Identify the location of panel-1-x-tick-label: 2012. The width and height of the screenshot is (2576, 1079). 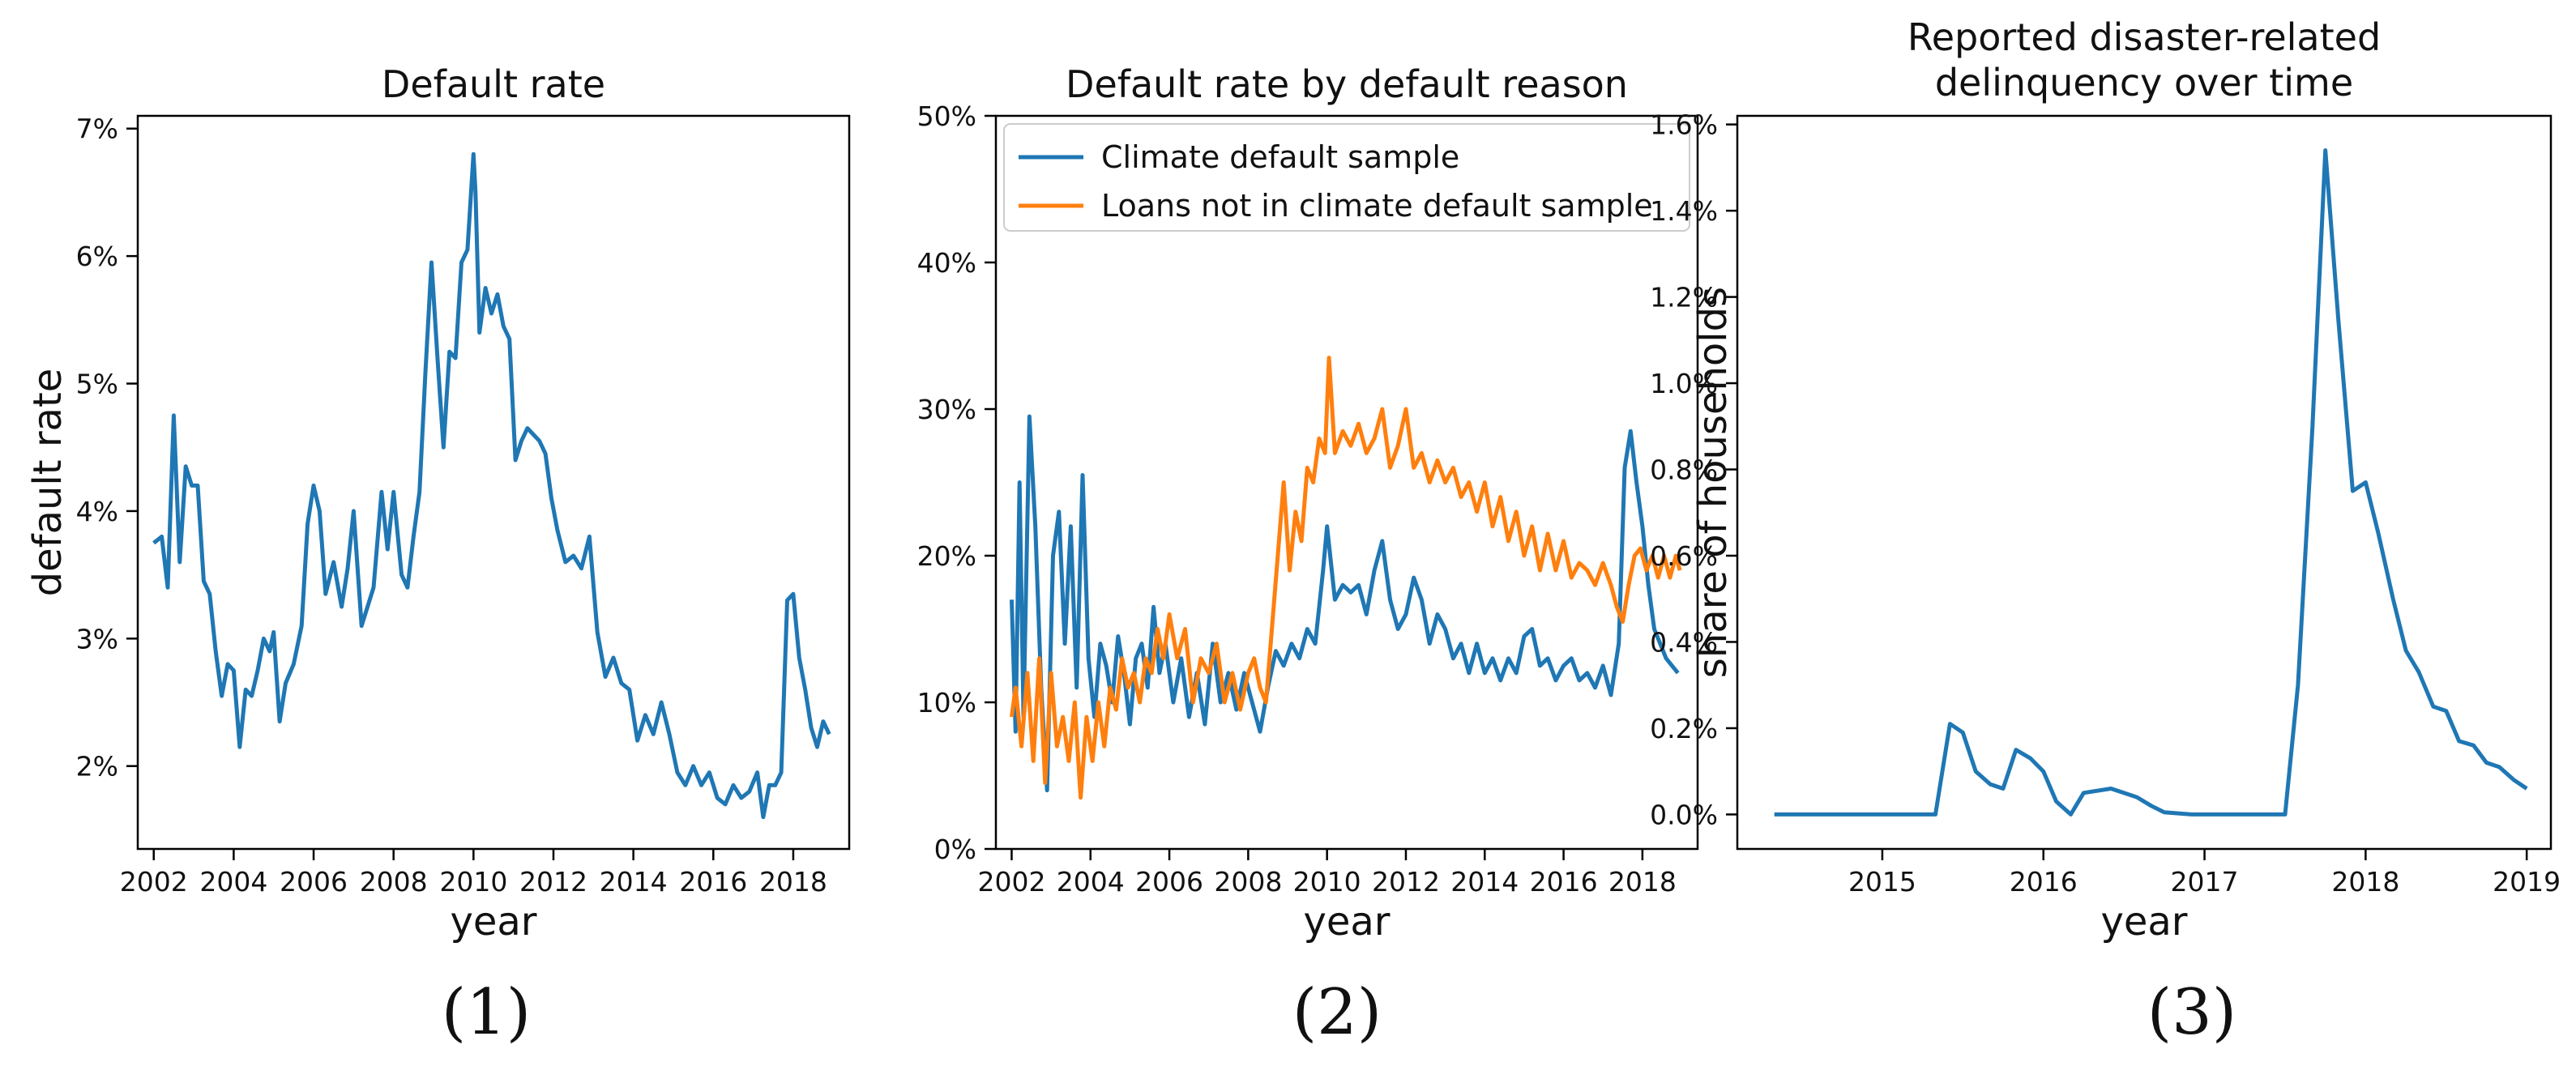
(553, 882).